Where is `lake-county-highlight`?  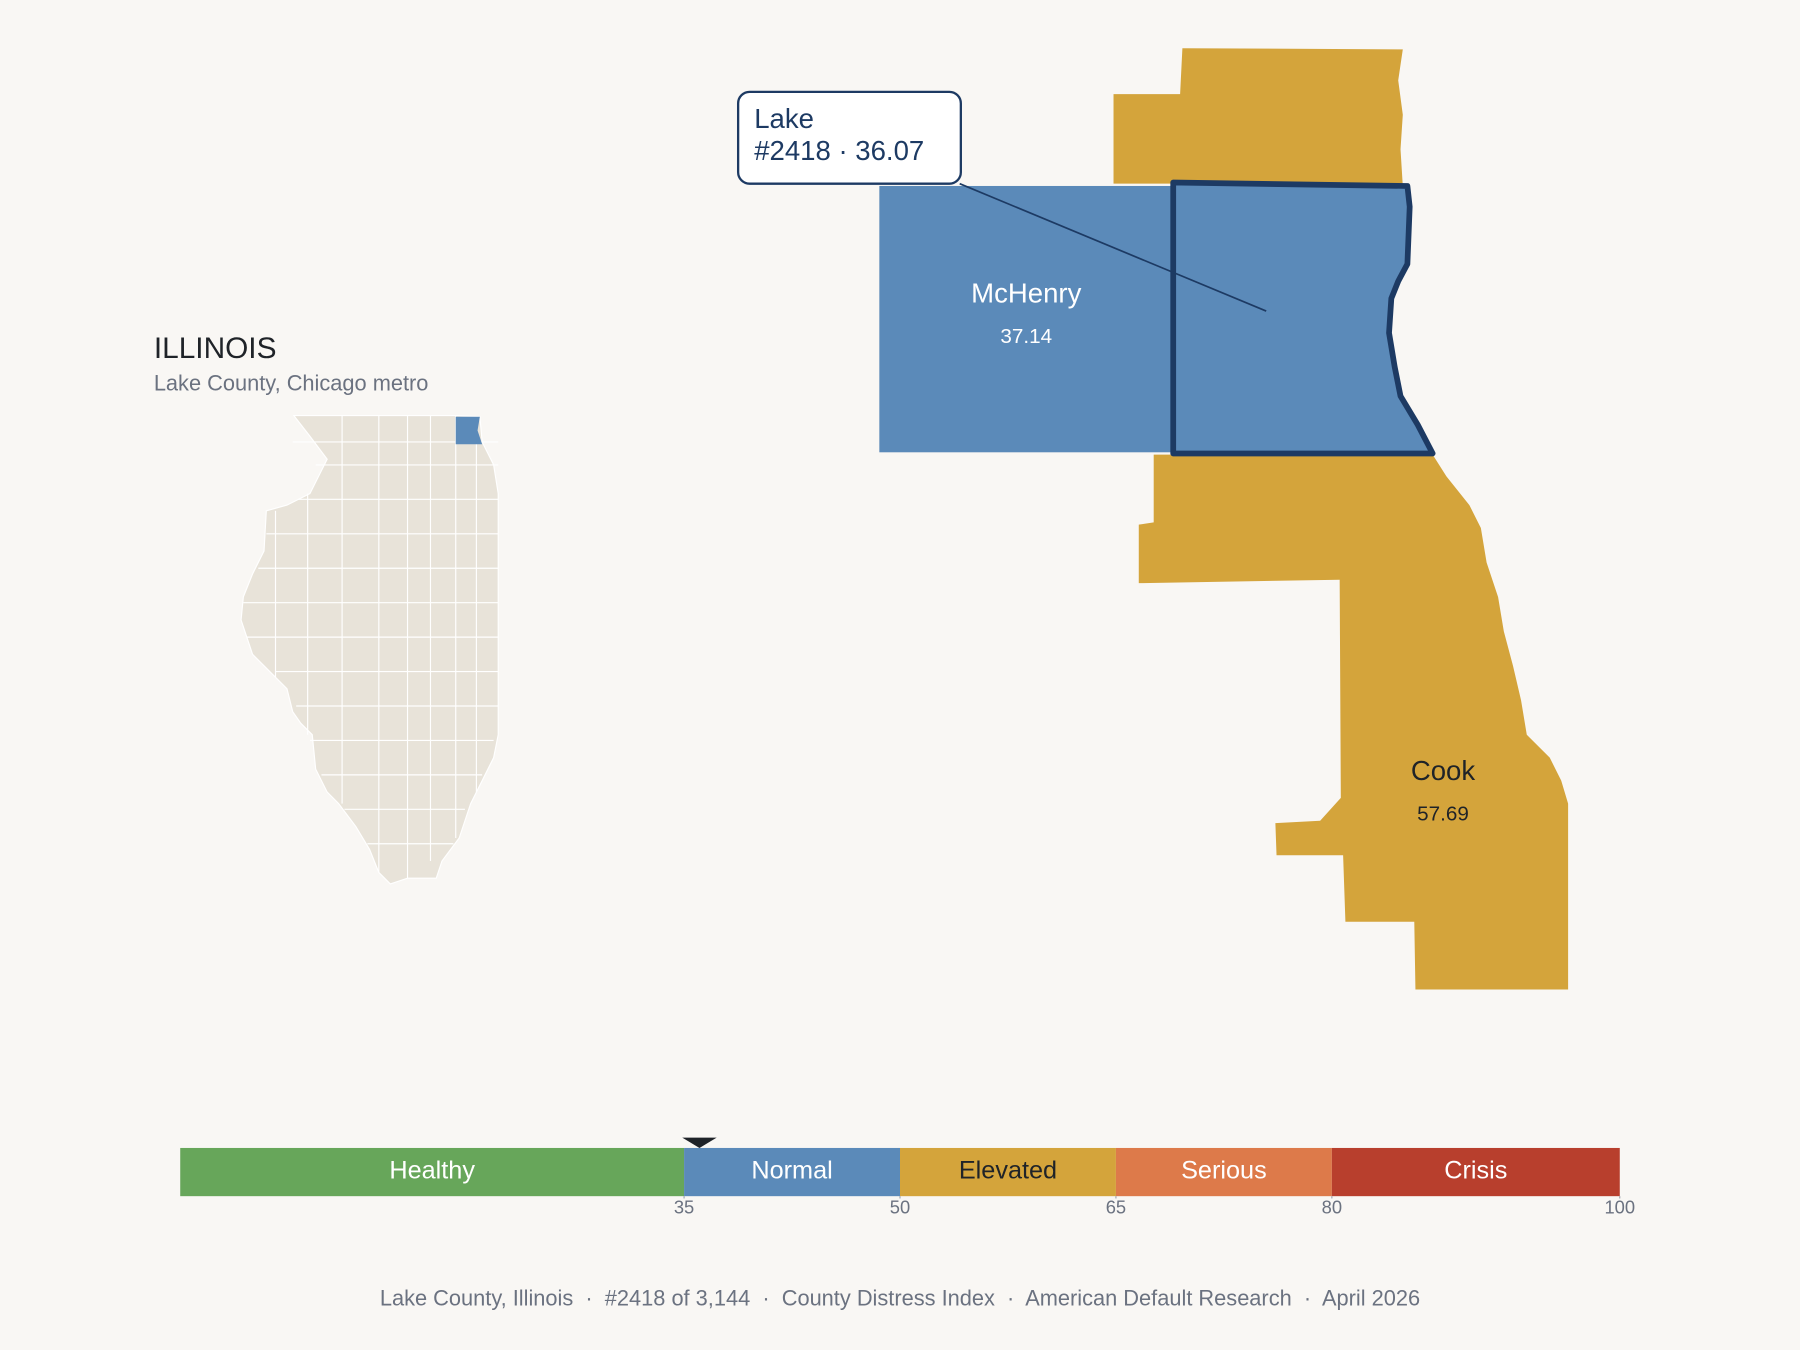
lake-county-highlight is located at coordinates (469, 430).